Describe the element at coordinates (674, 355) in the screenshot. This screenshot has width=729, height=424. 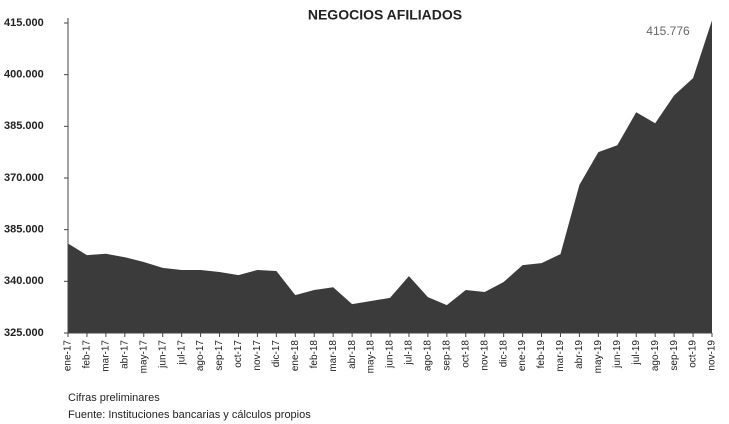
I see `x-tick-label: sep-19` at that location.